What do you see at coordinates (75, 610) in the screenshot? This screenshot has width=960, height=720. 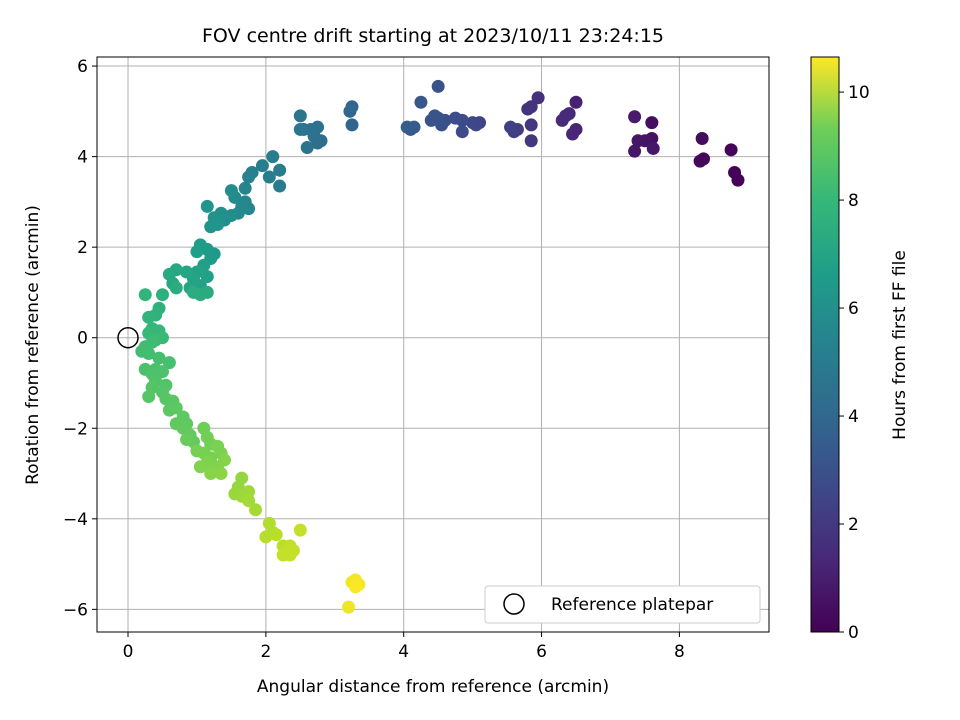 I see `y-tick-label: −6` at bounding box center [75, 610].